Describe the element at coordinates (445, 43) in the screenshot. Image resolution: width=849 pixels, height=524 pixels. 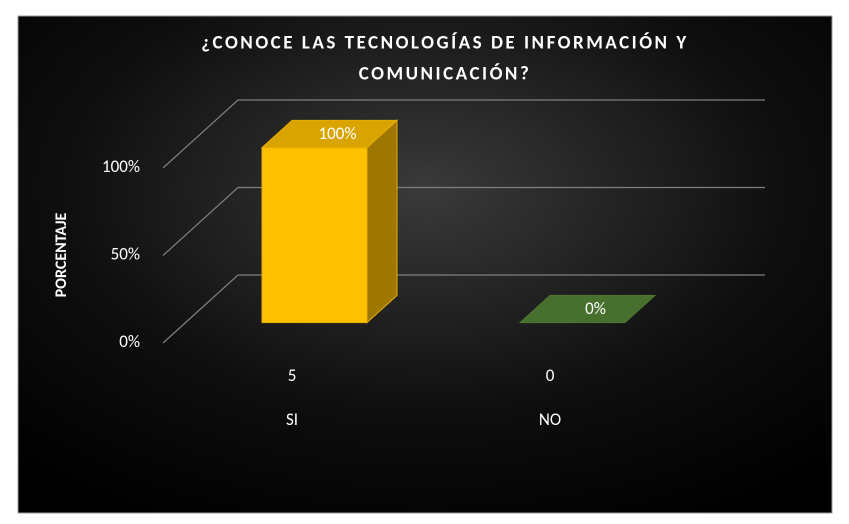
I see `chart-title: ¿CONOCE LAS TECNOLOGÍAS DE INFORMACIÓN Y` at that location.